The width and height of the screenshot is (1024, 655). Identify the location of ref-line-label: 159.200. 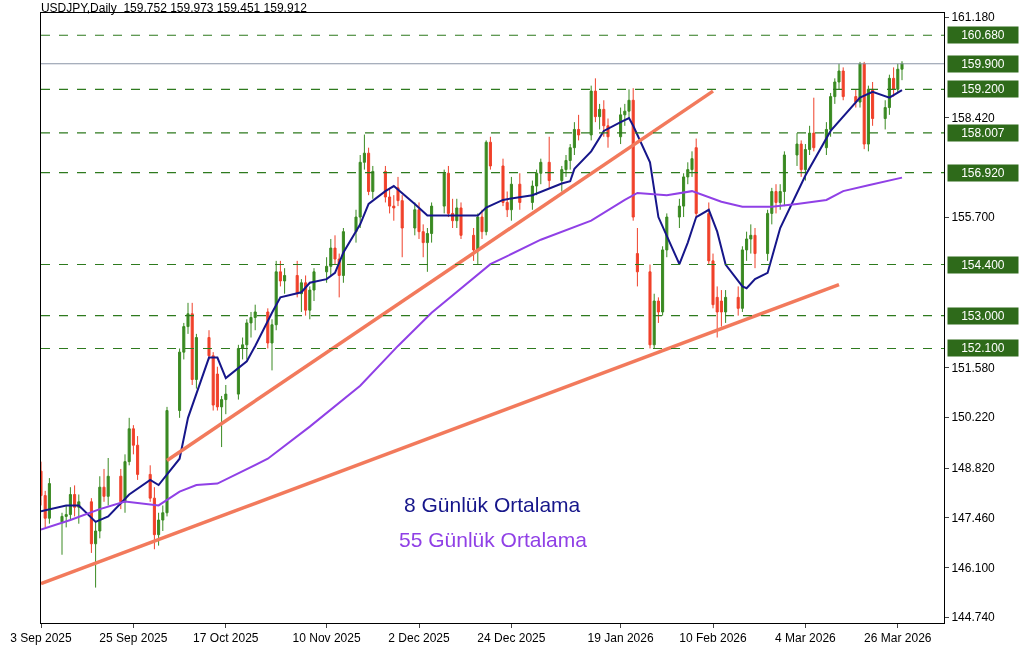
(983, 89).